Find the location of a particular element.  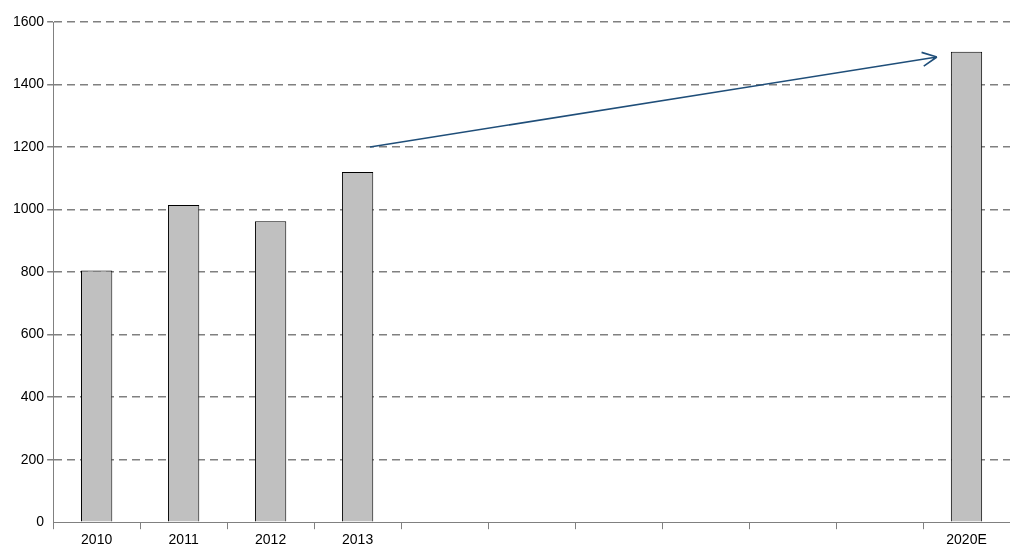

y-tick-label: 1600 is located at coordinates (28, 20).